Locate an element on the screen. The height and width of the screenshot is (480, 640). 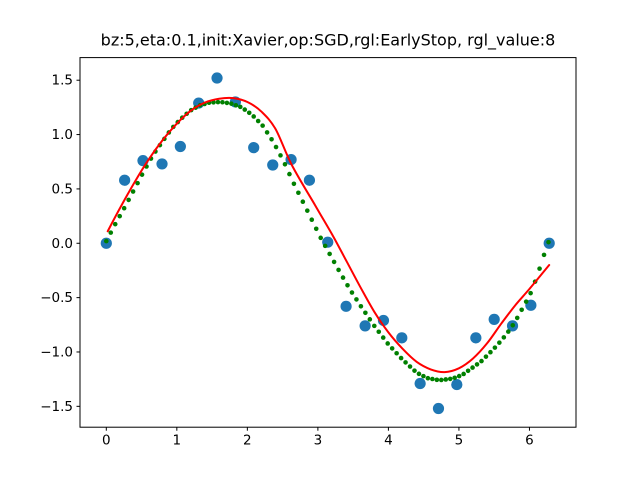
x-tick-label: 1 is located at coordinates (177, 441).